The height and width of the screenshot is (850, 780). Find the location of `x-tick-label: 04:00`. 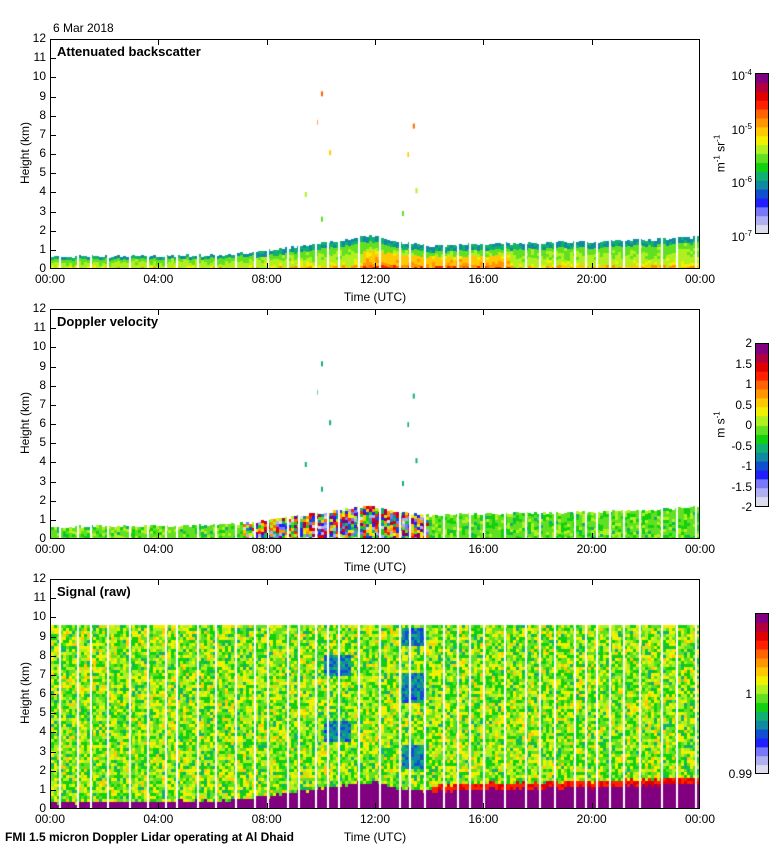

x-tick-label: 04:00 is located at coordinates (158, 819).